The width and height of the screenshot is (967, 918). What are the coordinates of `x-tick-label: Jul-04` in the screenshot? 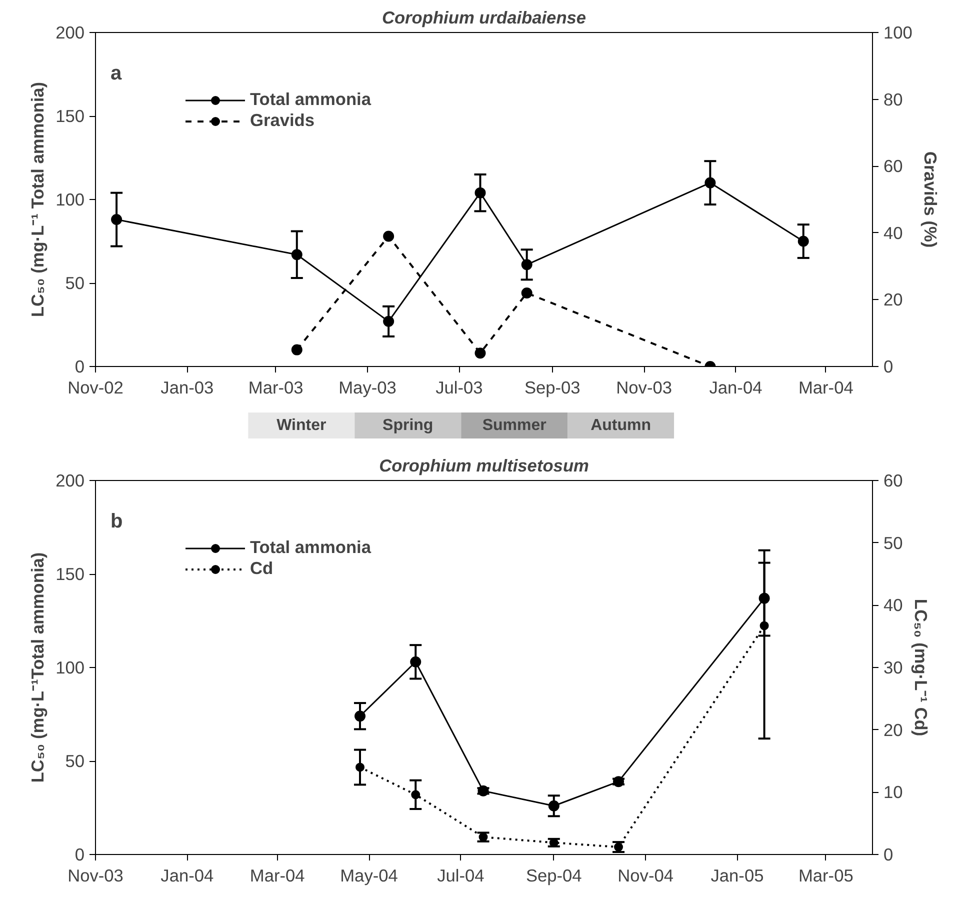 It's located at (461, 876).